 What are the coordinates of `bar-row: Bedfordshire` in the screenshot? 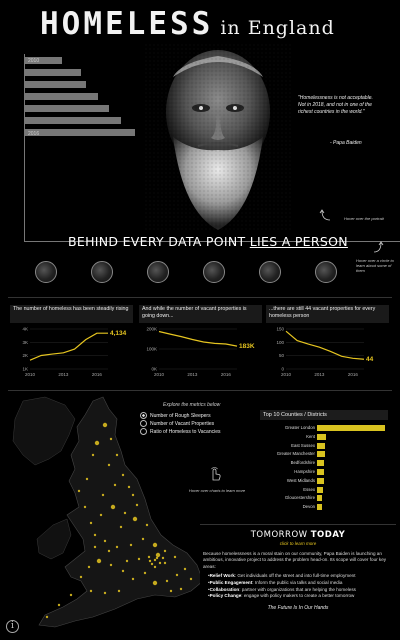 It's located at (324, 463).